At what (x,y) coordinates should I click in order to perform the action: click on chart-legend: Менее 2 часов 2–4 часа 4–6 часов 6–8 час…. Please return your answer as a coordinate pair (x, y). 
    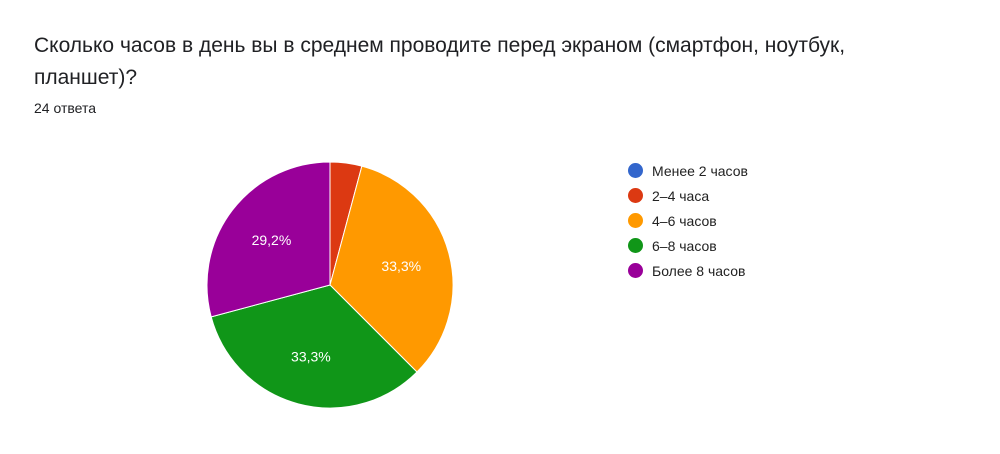
    Looking at the image, I should click on (688, 220).